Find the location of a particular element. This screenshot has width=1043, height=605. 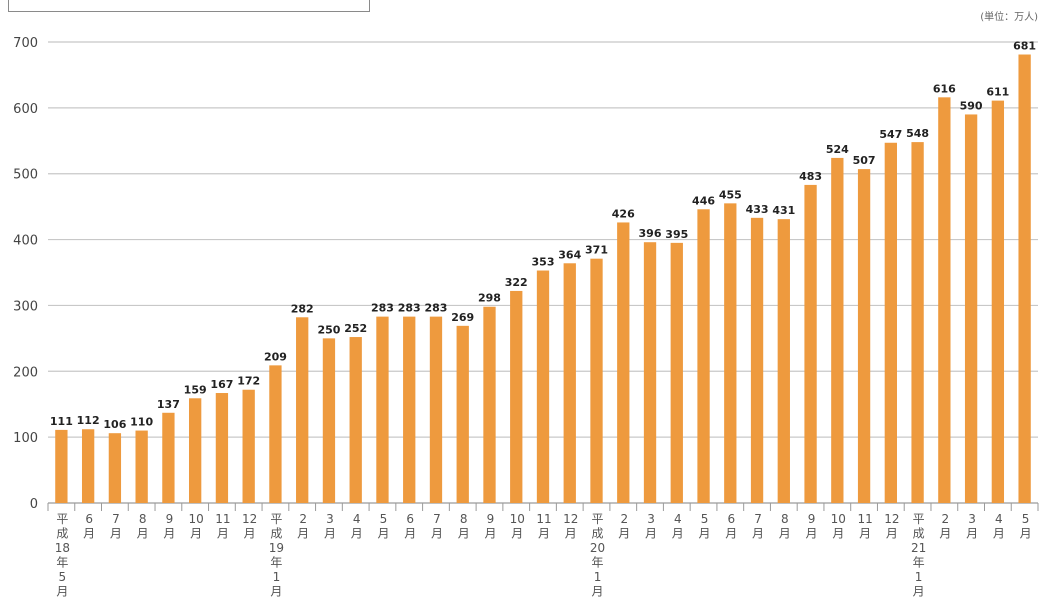

value-label: 159 is located at coordinates (195, 389).